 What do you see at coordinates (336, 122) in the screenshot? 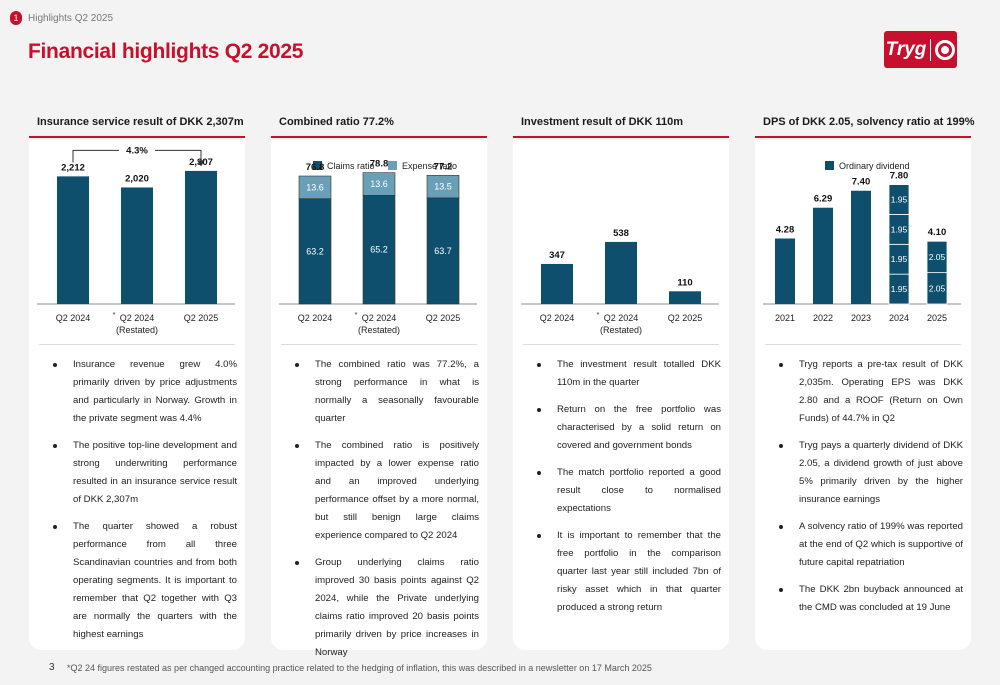
I see `column-heading: Combined ratio 77.2%` at bounding box center [336, 122].